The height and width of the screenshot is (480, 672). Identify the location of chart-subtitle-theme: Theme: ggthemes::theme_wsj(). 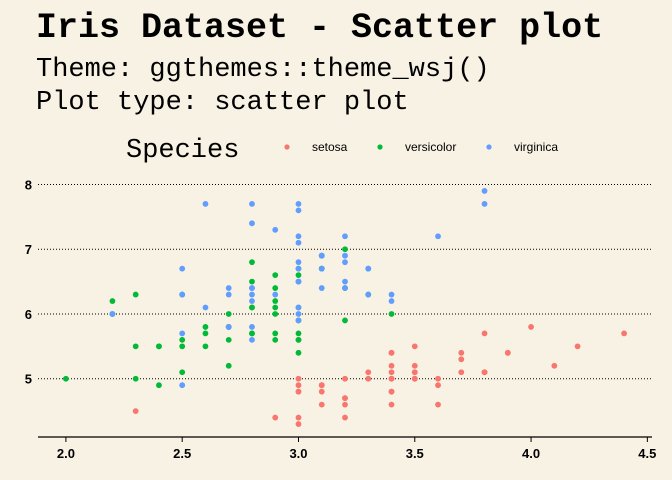
(263, 70).